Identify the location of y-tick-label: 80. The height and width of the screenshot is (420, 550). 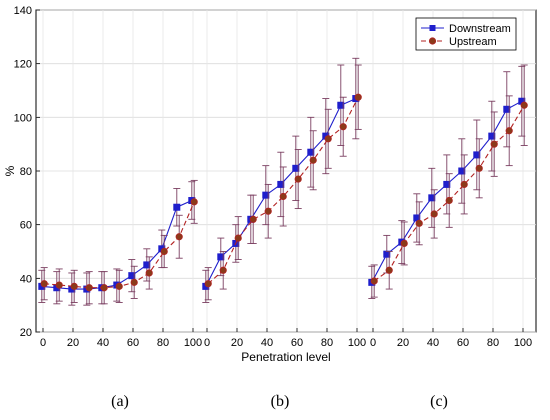
(26, 172).